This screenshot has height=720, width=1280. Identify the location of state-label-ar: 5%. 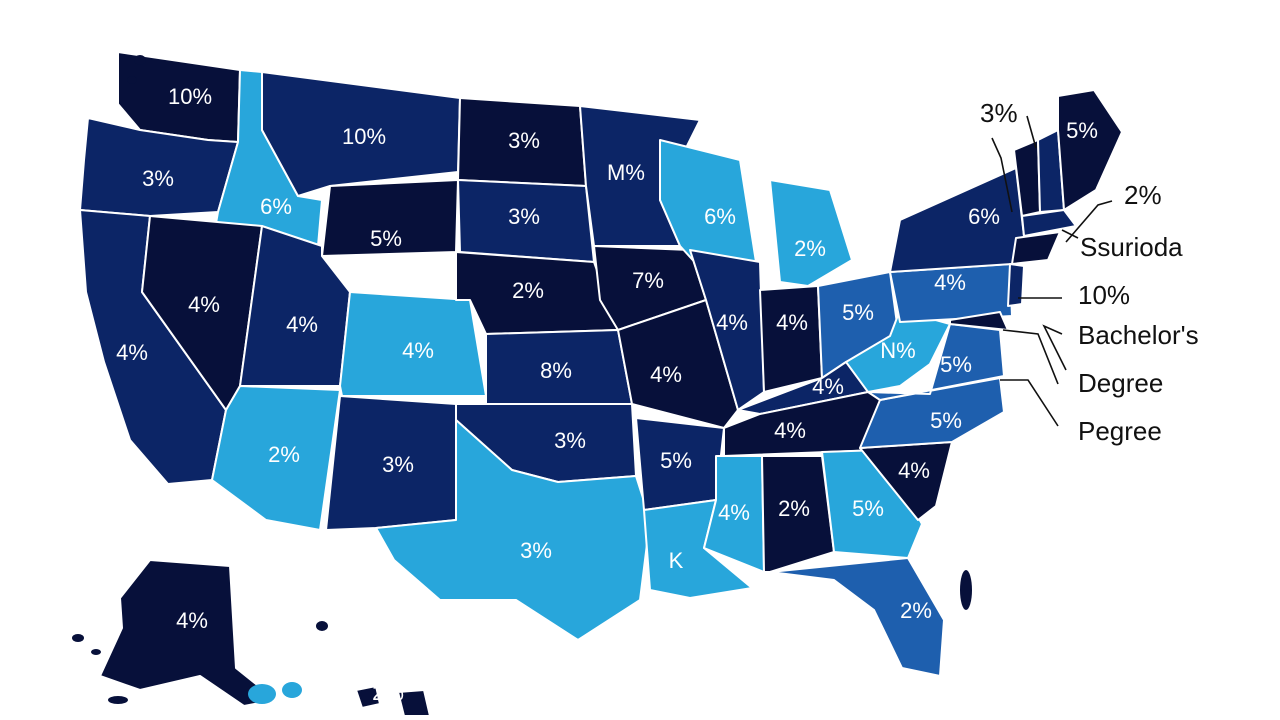
(676, 460).